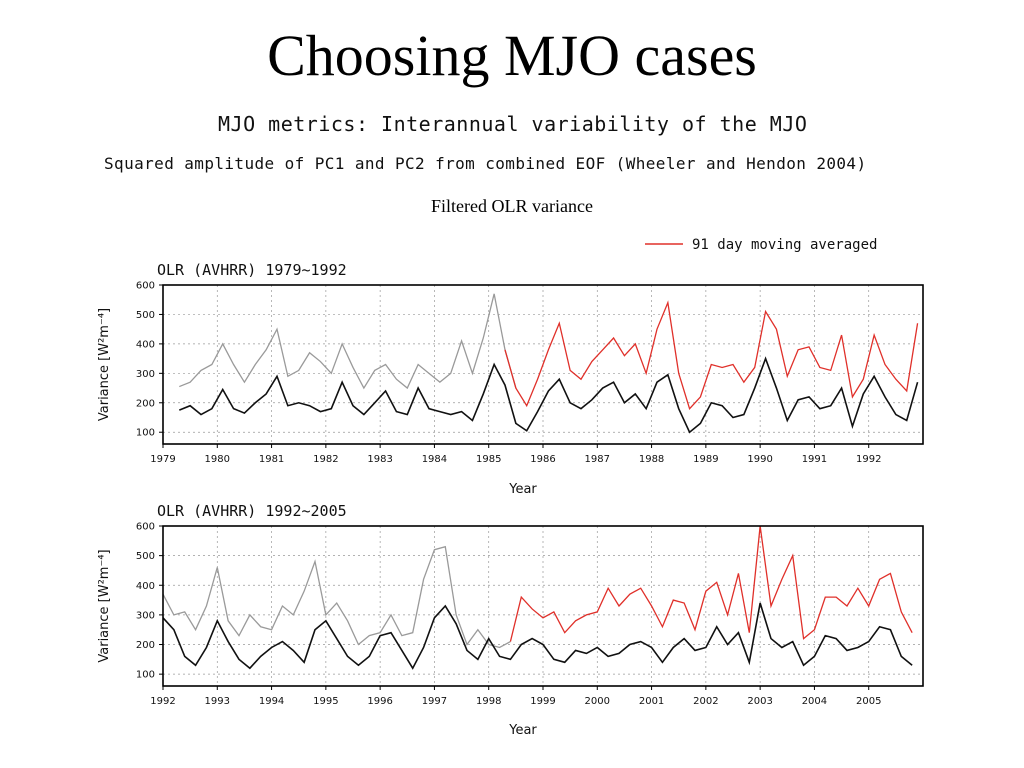 Image resolution: width=1024 pixels, height=768 pixels. I want to click on x-tick-label: 1988, so click(651, 459).